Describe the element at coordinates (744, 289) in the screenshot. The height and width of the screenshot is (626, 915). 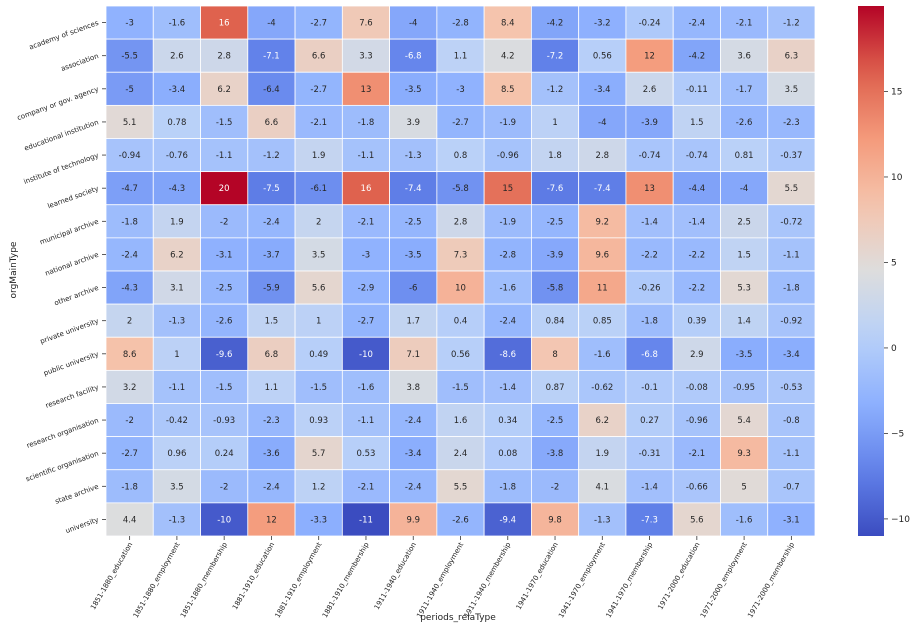
I see `cell-value-label: 5.3` at that location.